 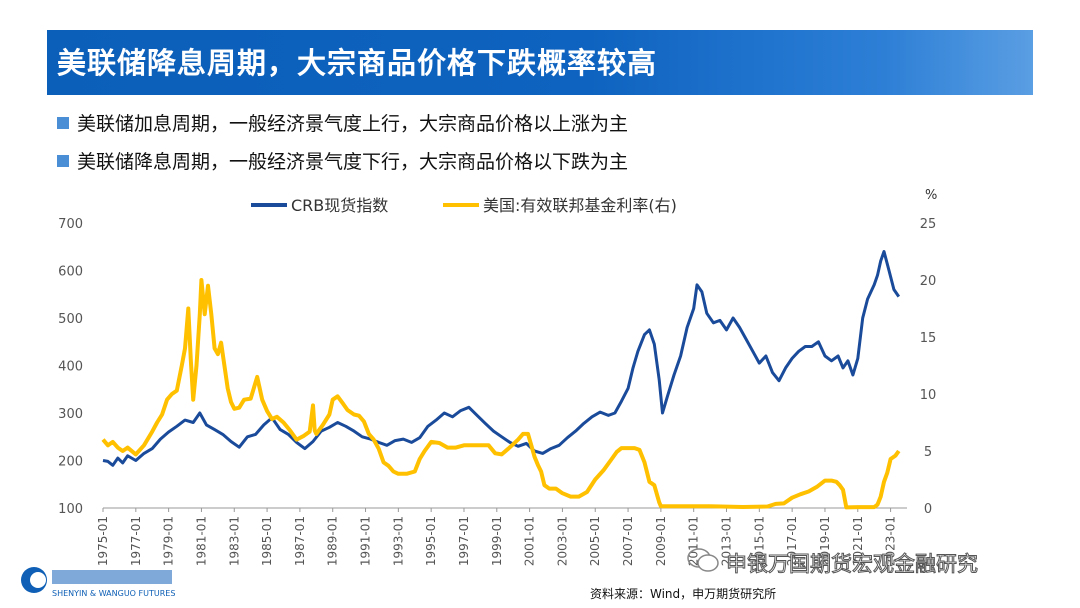 What do you see at coordinates (103, 541) in the screenshot?
I see `x-tick-label: 1975-01` at bounding box center [103, 541].